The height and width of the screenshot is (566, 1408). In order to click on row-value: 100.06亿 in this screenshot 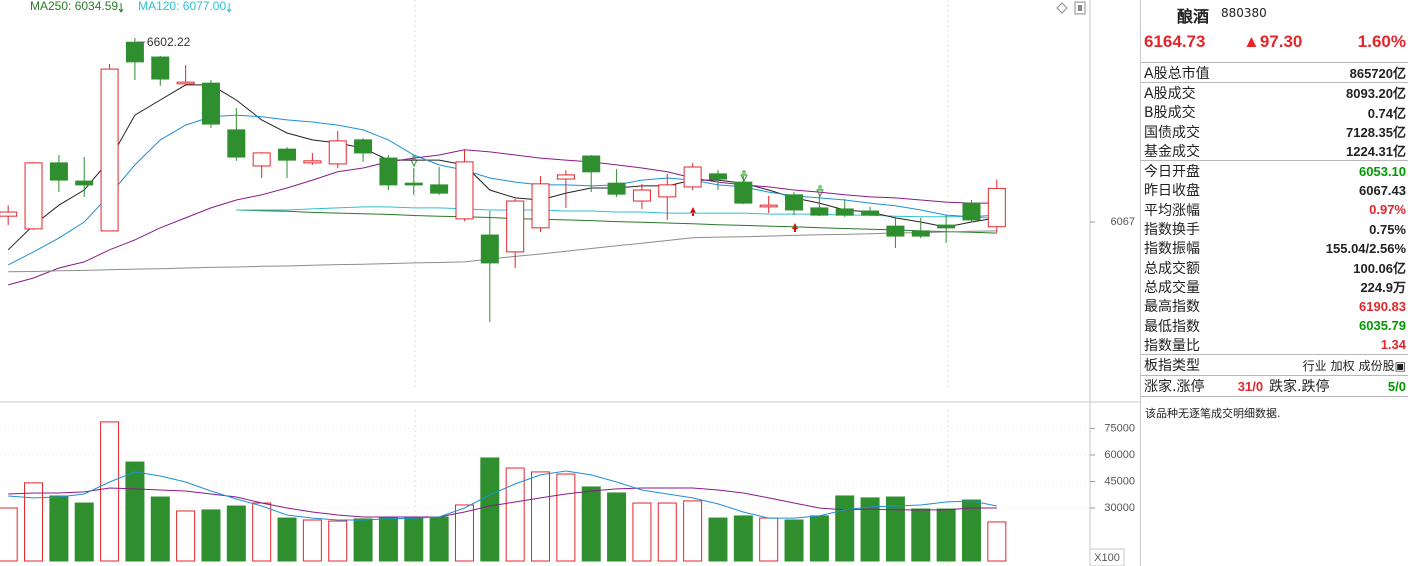, I will do `click(1379, 269)`.